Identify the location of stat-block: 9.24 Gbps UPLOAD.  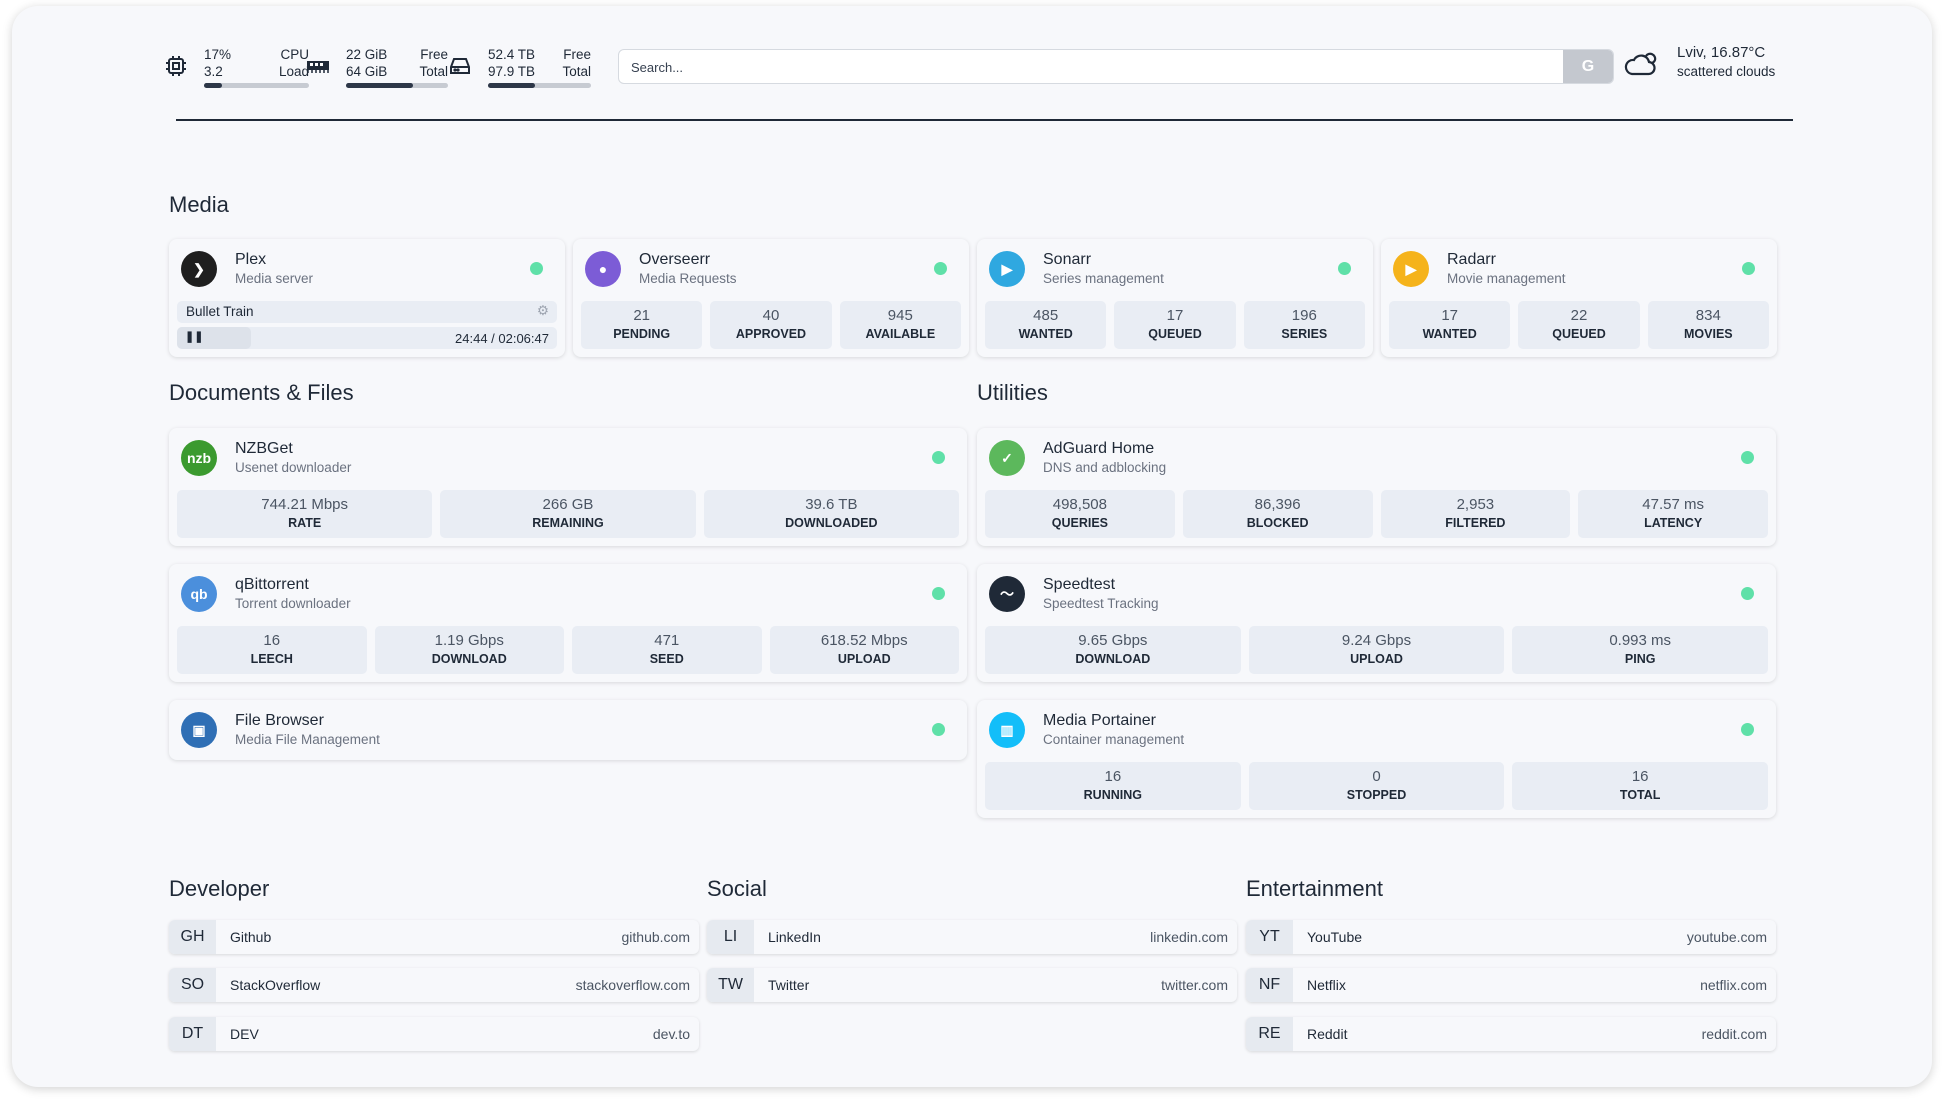
(1376, 650).